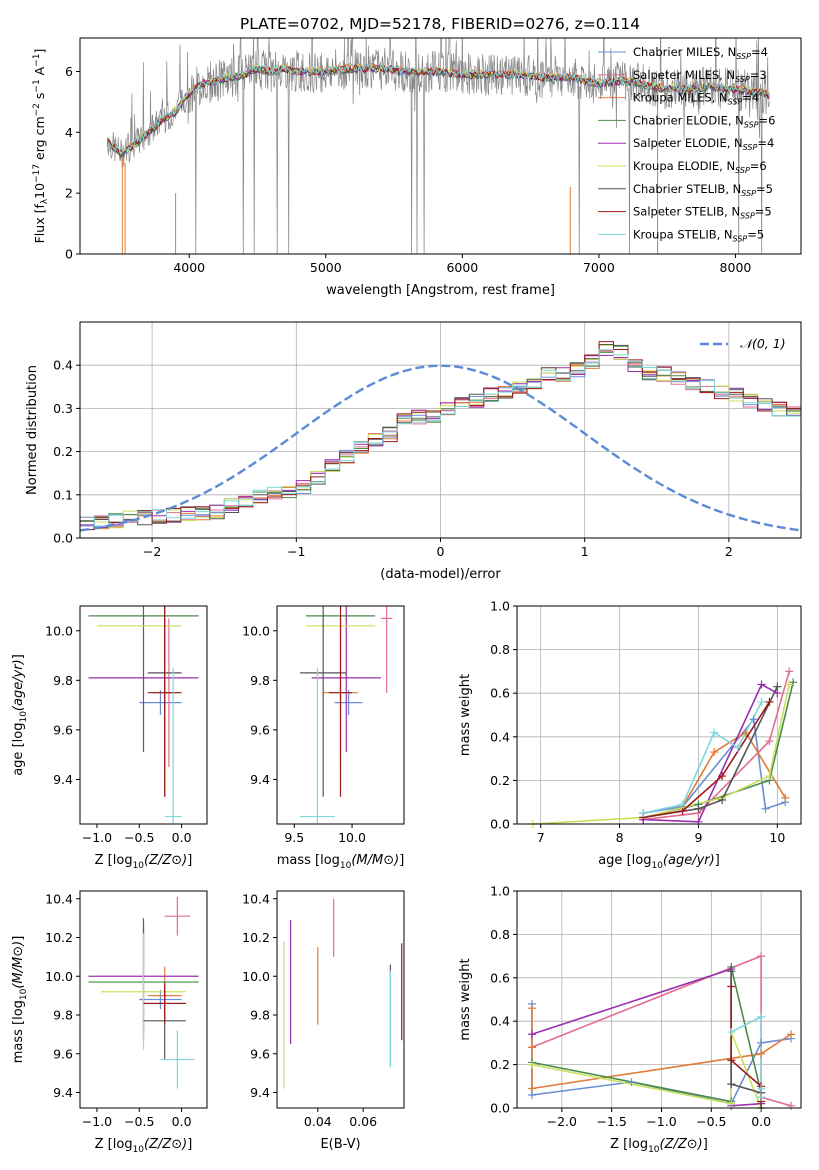 The height and width of the screenshot is (1170, 819). What do you see at coordinates (440, 574) in the screenshot?
I see `x-axis-label: (data-model)/error` at bounding box center [440, 574].